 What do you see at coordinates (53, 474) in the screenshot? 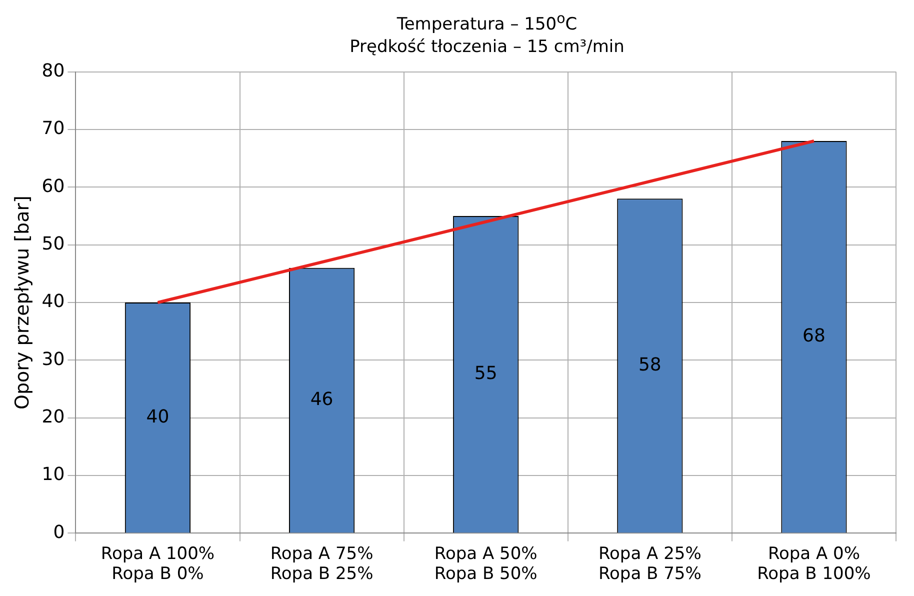
I see `y-tick-label: 10` at bounding box center [53, 474].